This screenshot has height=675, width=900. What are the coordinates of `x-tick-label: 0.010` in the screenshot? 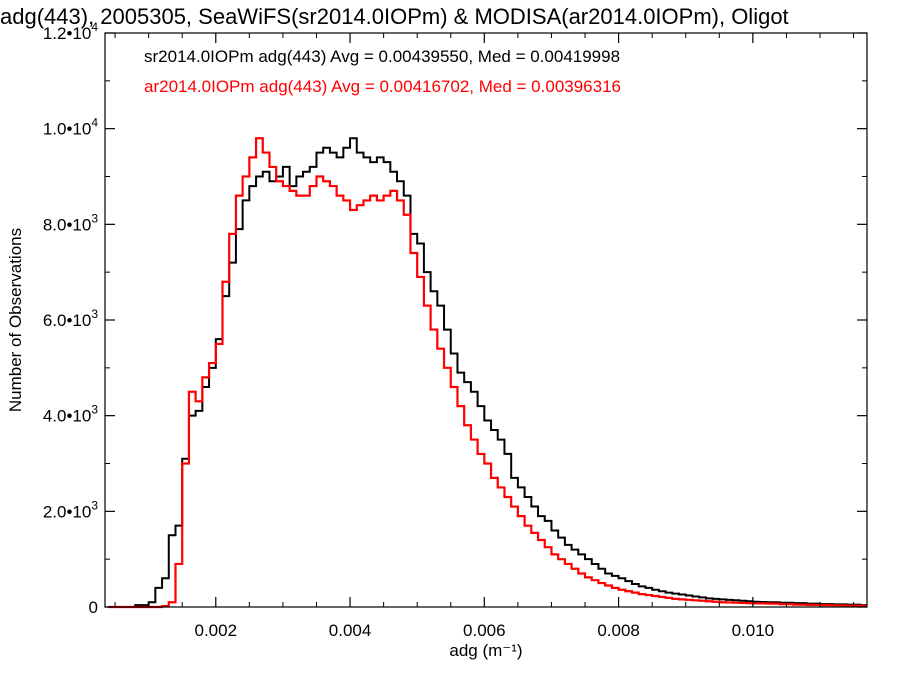 It's located at (753, 630).